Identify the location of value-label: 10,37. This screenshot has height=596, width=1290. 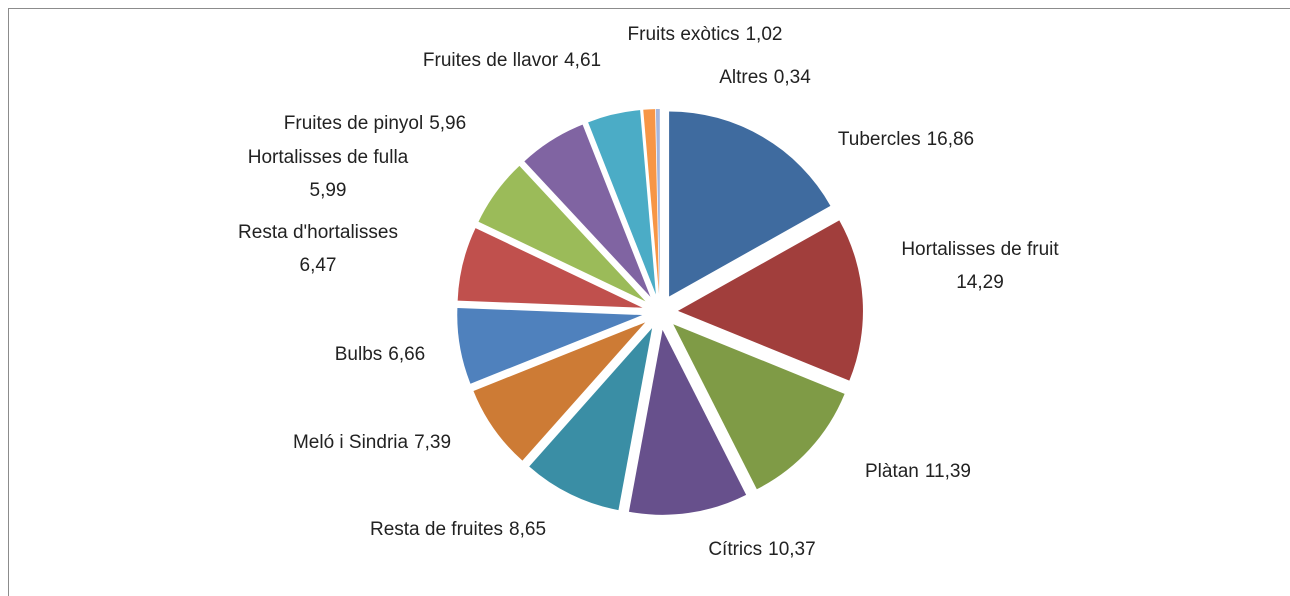
(792, 549).